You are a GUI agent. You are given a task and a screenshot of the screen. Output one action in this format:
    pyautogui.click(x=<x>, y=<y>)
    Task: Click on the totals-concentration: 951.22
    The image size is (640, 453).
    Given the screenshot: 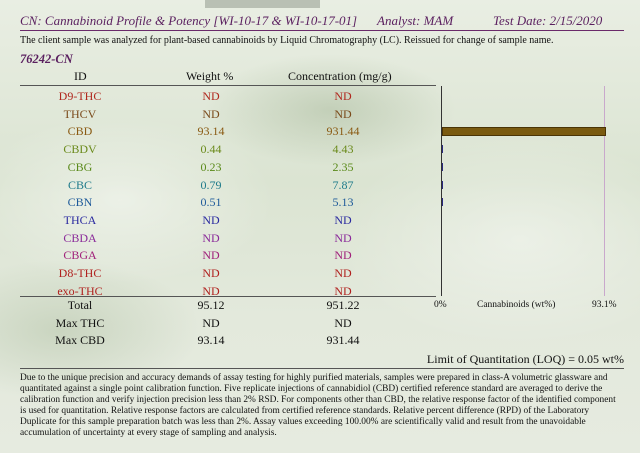 What is the action you would take?
    pyautogui.click(x=343, y=305)
    